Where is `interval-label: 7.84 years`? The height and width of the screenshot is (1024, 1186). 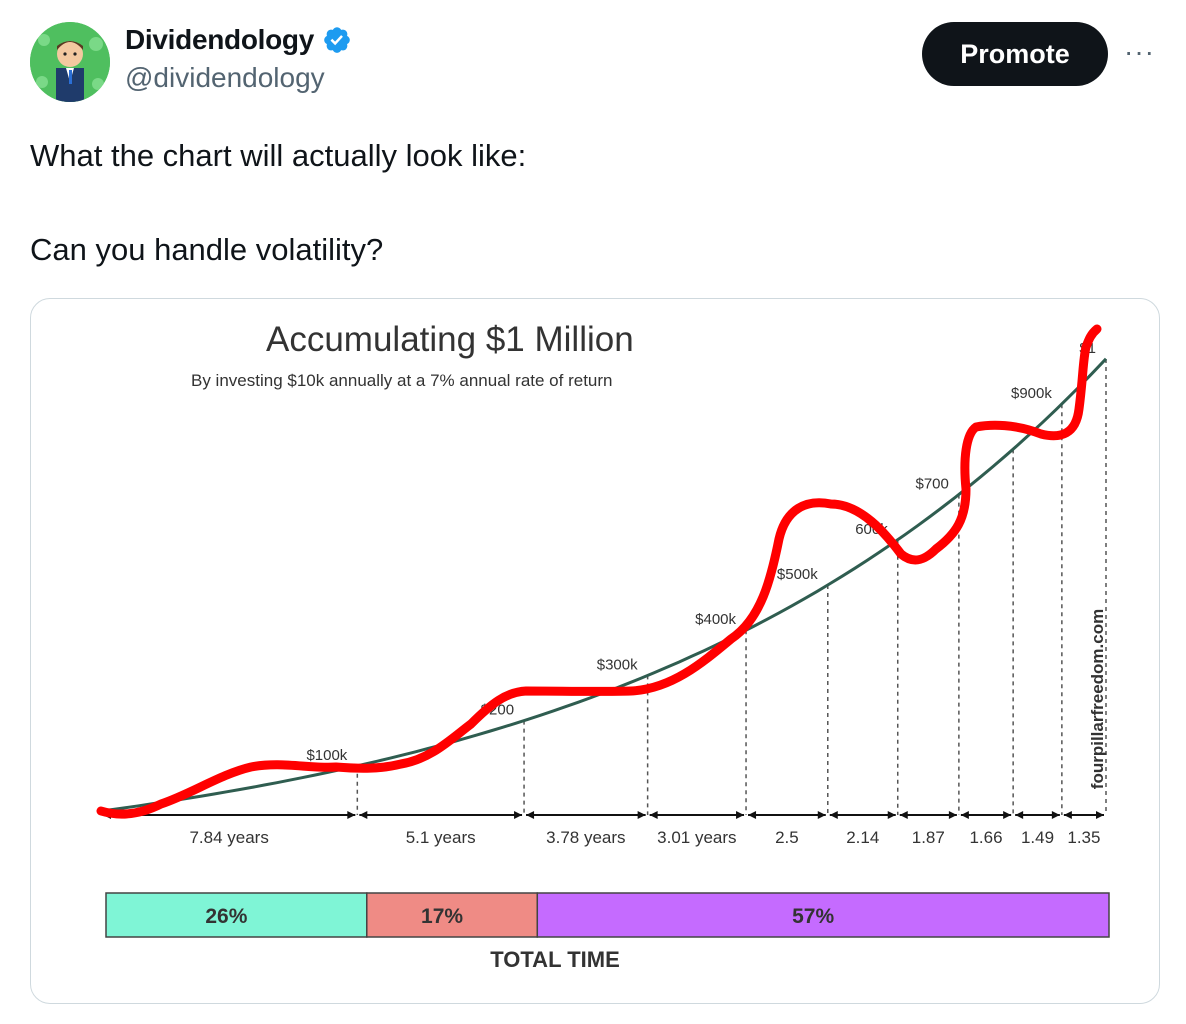
interval-label: 7.84 years is located at coordinates (228, 837).